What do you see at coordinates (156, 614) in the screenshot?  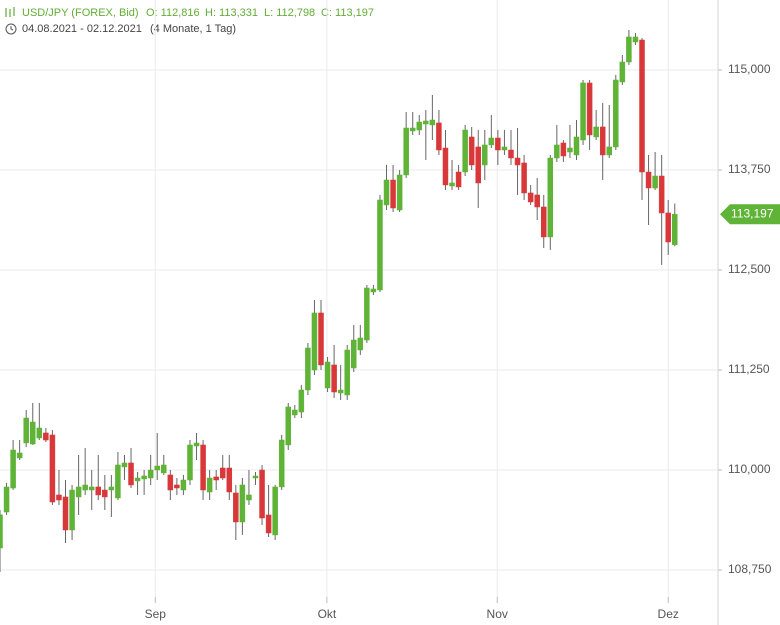 I see `x-tick-label: Sep` at bounding box center [156, 614].